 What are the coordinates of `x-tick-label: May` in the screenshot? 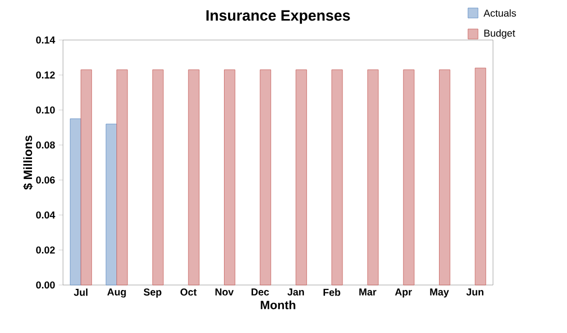 It's located at (439, 293).